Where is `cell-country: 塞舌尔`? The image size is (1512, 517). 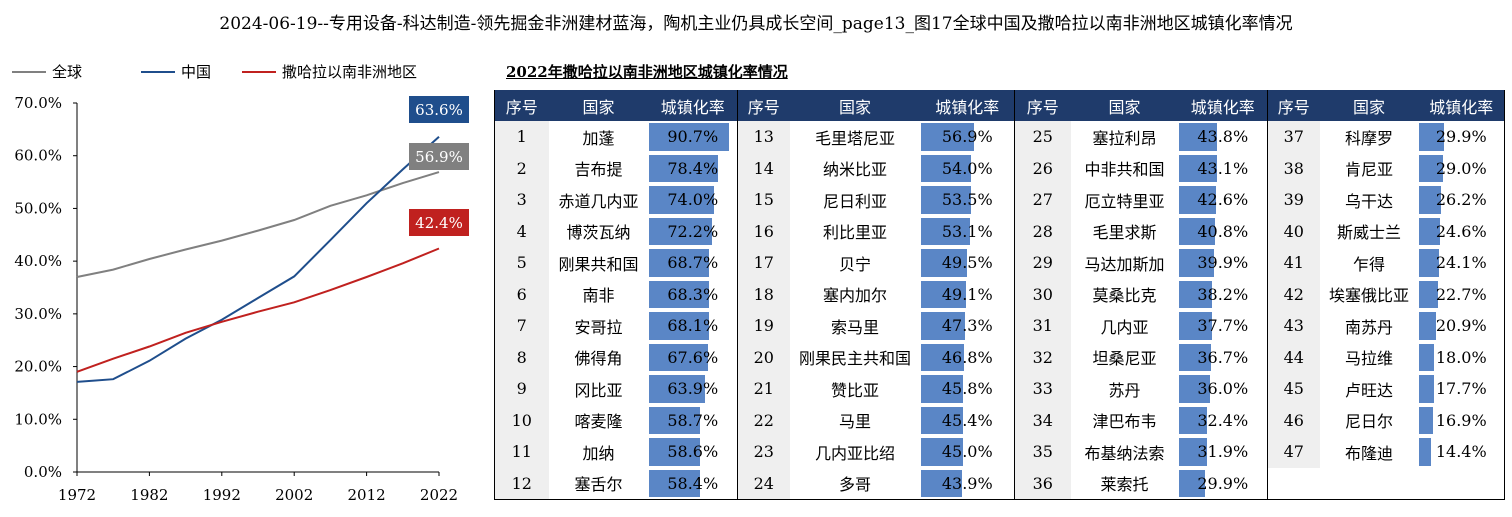 cell-country: 塞舌尔 is located at coordinates (598, 485).